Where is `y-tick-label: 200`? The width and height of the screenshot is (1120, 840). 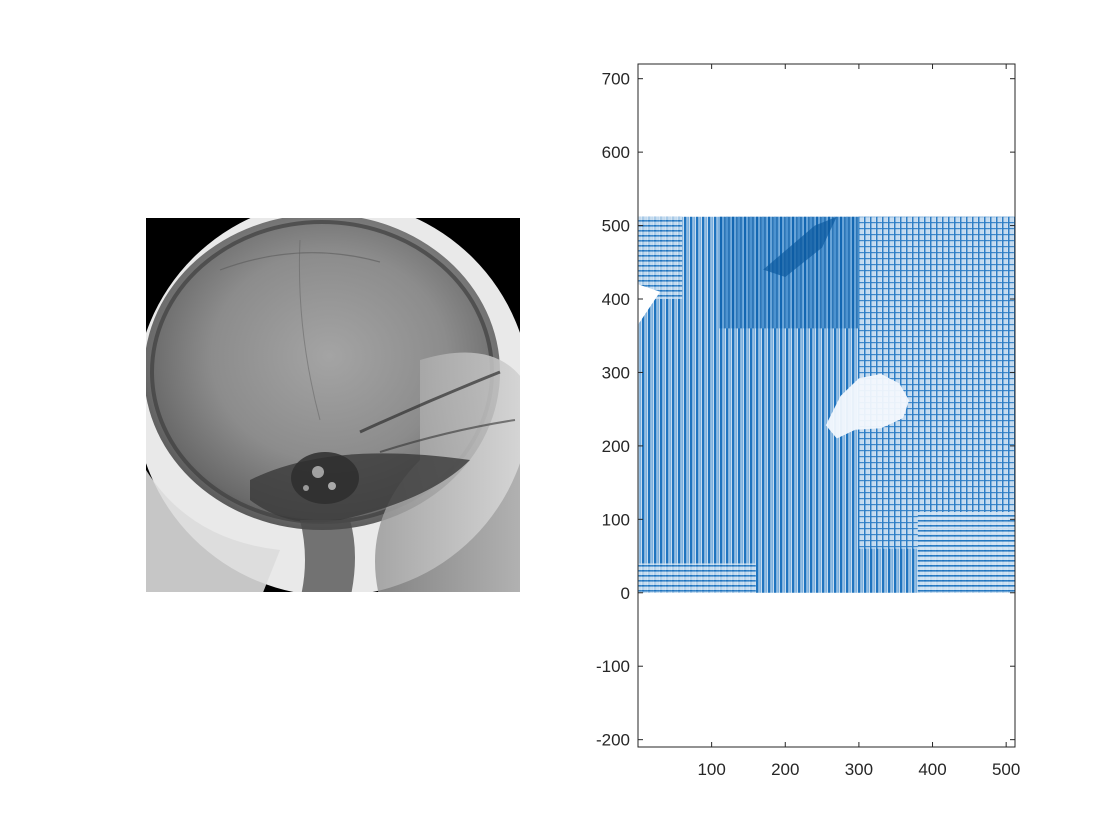 y-tick-label: 200 is located at coordinates (616, 446).